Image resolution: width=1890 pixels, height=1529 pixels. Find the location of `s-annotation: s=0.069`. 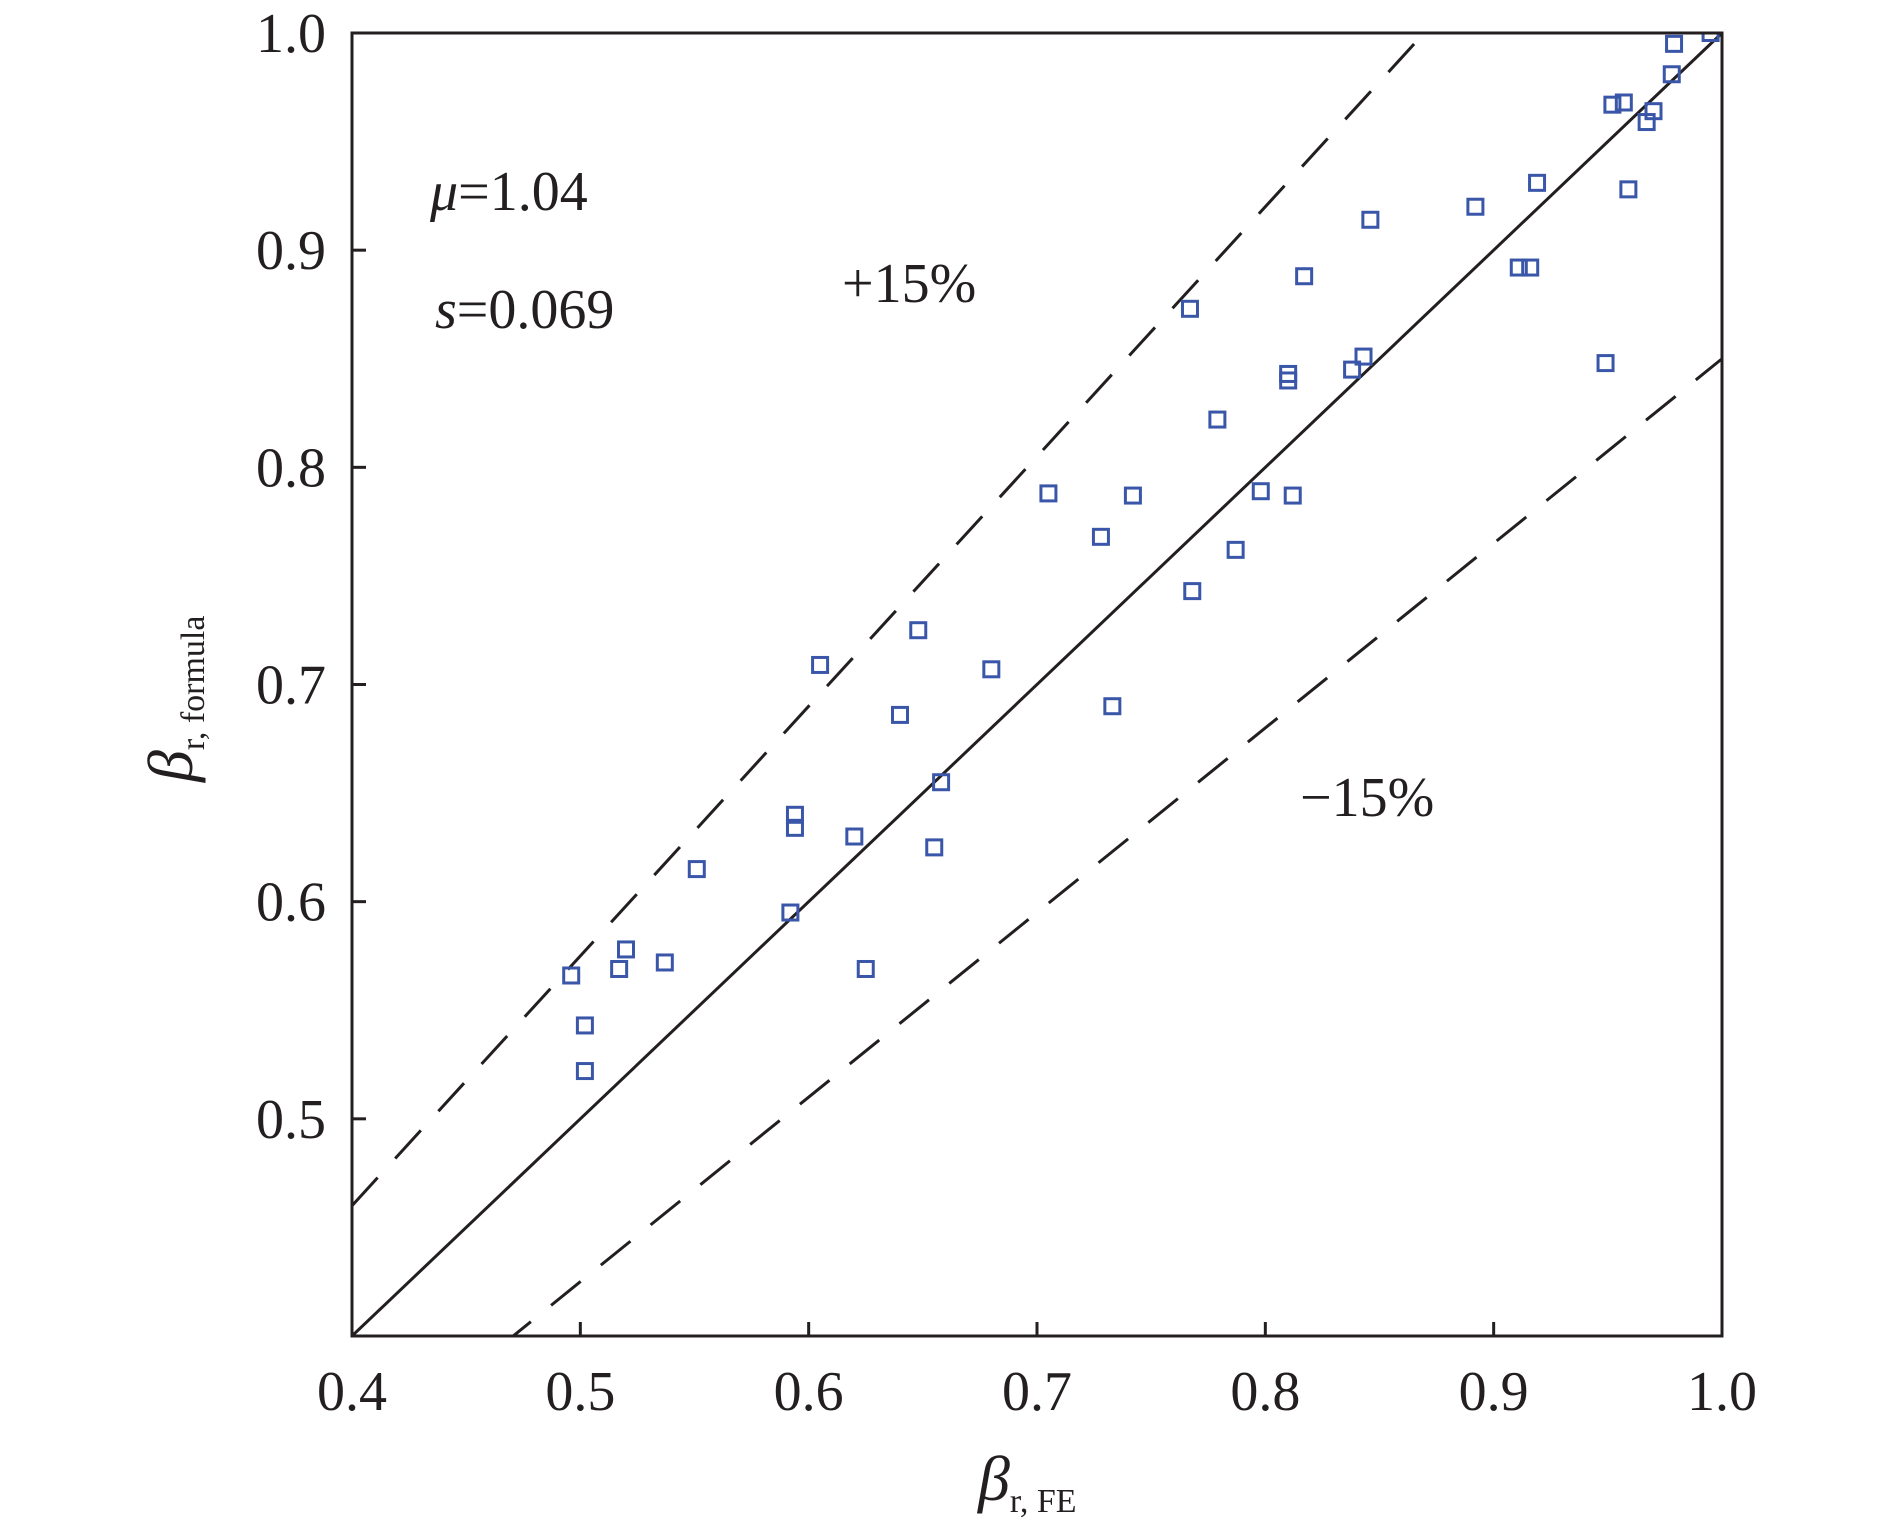

s-annotation: s=0.069 is located at coordinates (524, 310).